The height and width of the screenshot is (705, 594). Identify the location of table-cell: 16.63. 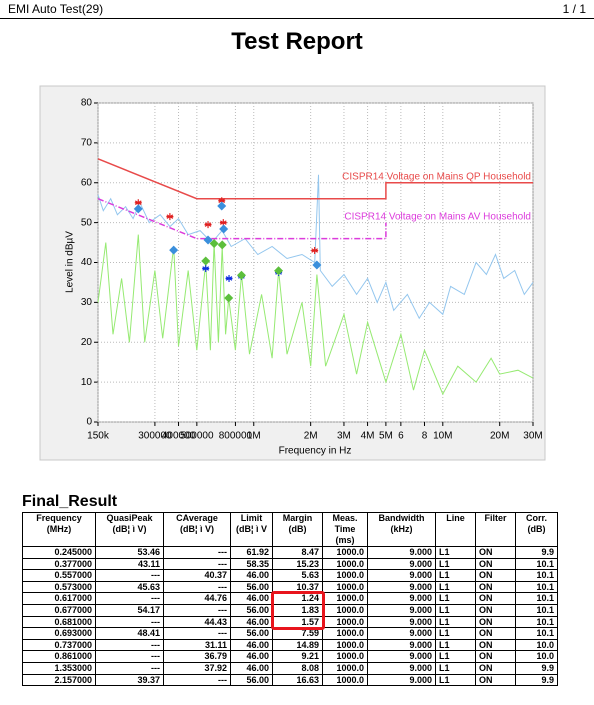
(297, 680).